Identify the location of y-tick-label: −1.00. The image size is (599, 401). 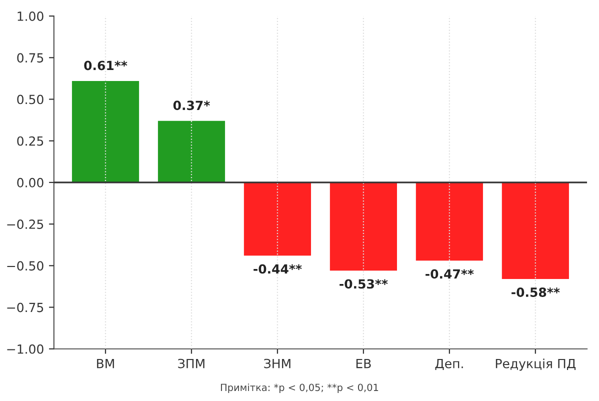
(25, 349).